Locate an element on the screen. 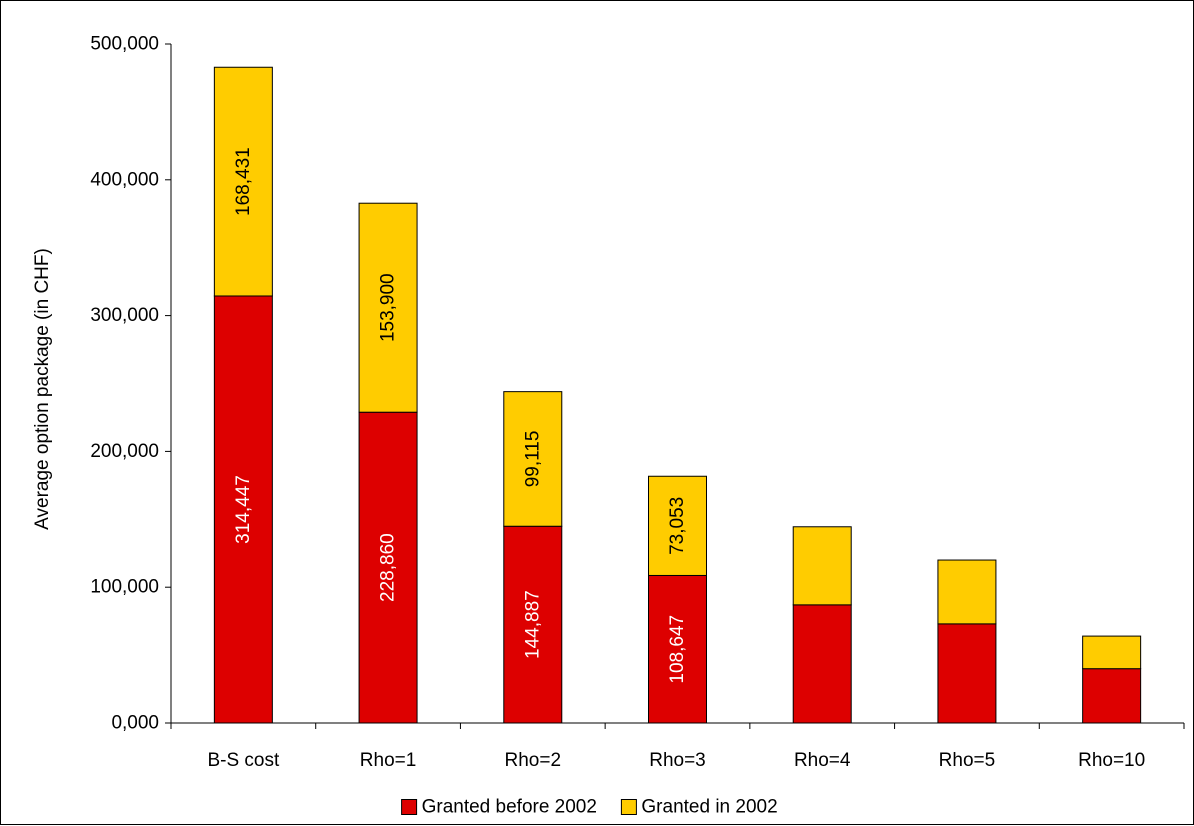 The image size is (1194, 826). y-tick-label-2: 200,000 is located at coordinates (124, 451).